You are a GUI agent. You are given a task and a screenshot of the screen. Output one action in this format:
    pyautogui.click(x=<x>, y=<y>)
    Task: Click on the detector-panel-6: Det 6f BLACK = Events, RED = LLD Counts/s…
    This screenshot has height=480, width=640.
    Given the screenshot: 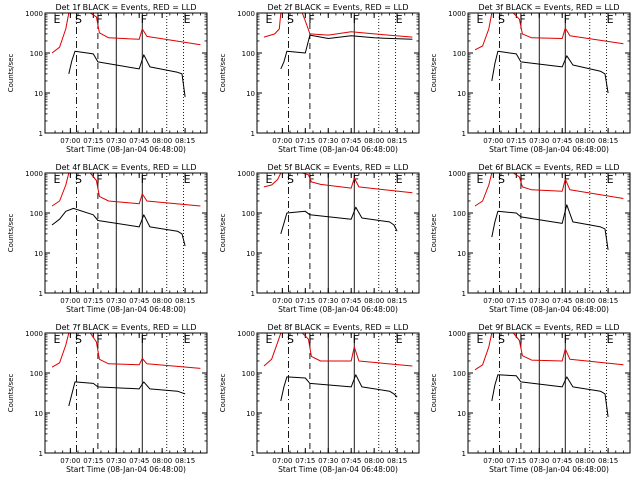 What is the action you would take?
    pyautogui.click(x=530, y=238)
    